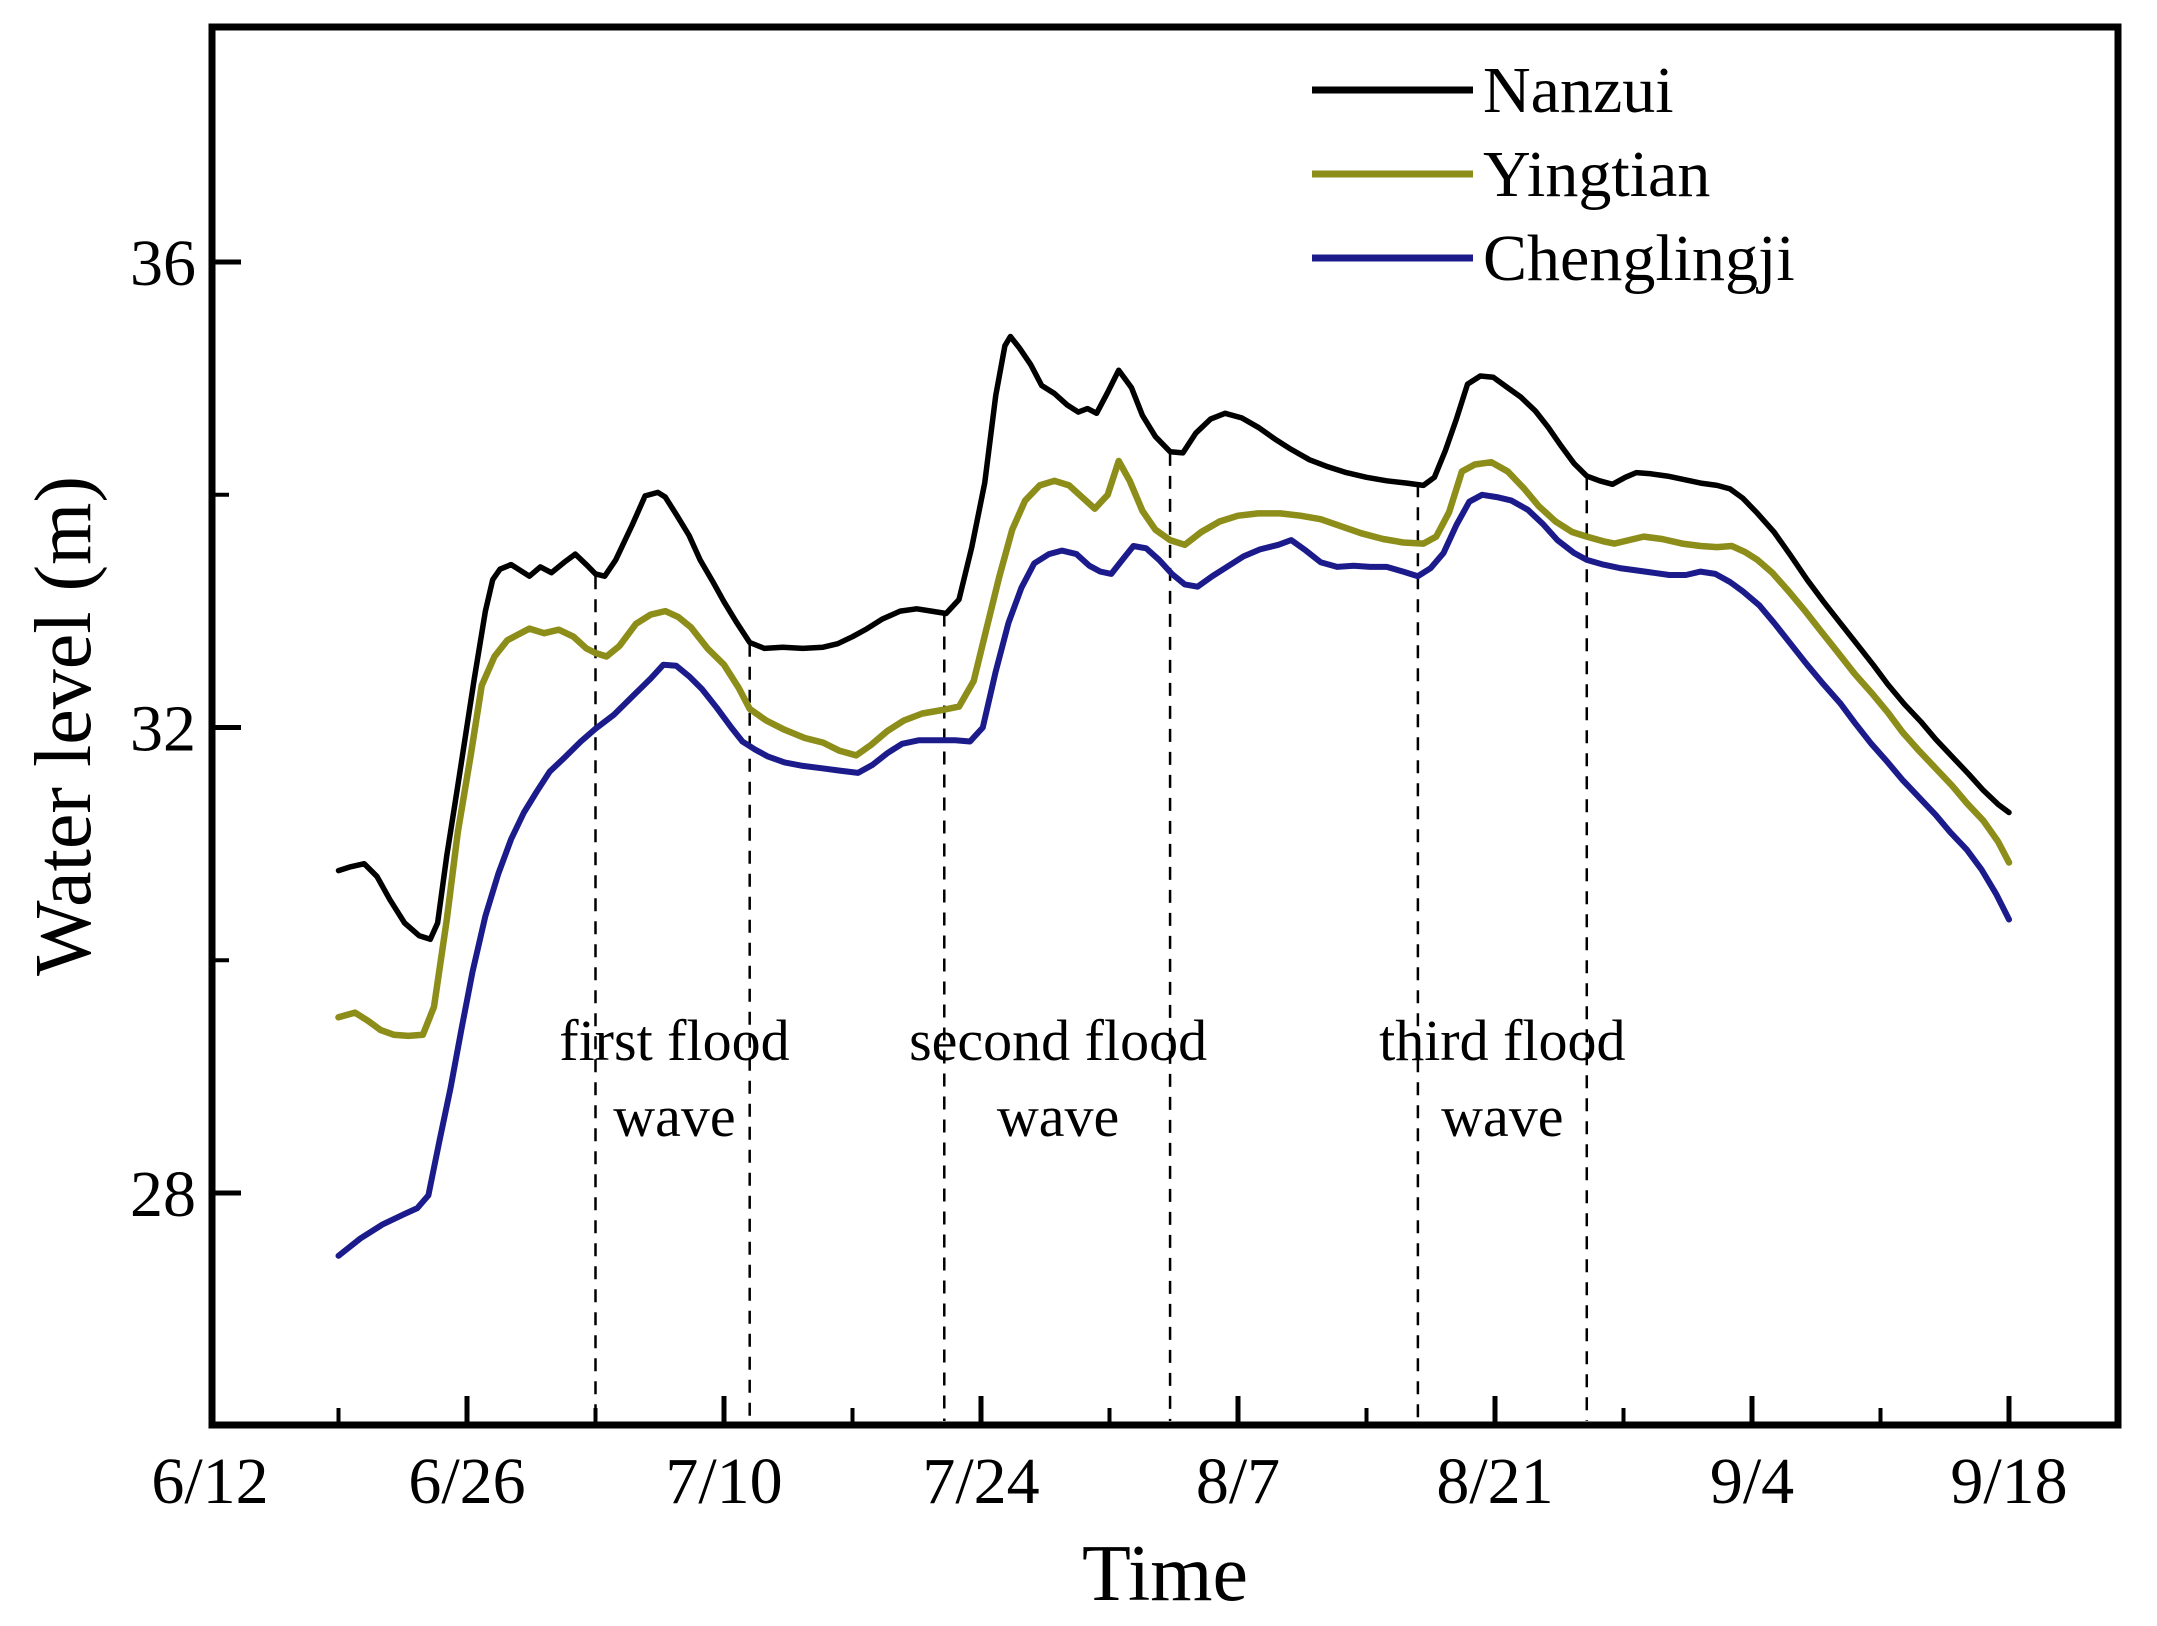 The image size is (2157, 1626). I want to click on x-tick-label: 9/4, so click(1752, 1481).